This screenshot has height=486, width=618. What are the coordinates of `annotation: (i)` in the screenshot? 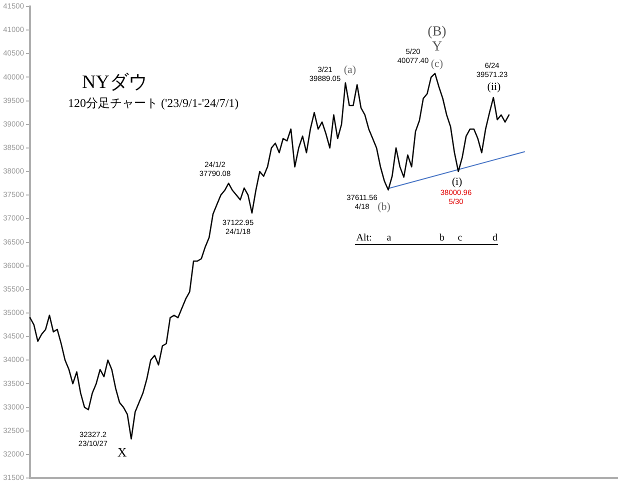 It's located at (457, 182).